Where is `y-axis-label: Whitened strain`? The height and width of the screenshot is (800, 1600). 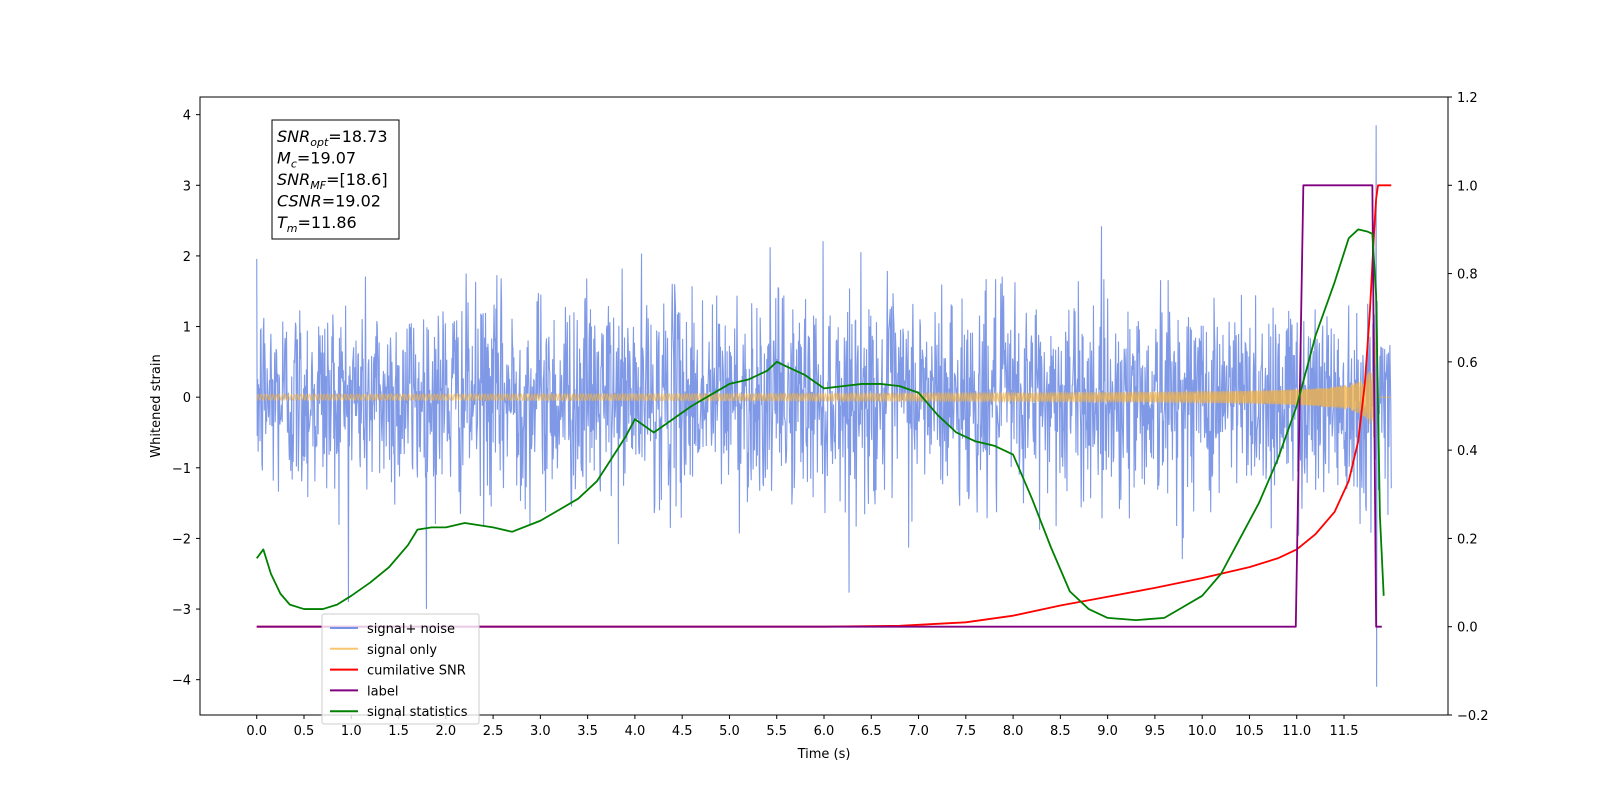 y-axis-label: Whitened strain is located at coordinates (156, 405).